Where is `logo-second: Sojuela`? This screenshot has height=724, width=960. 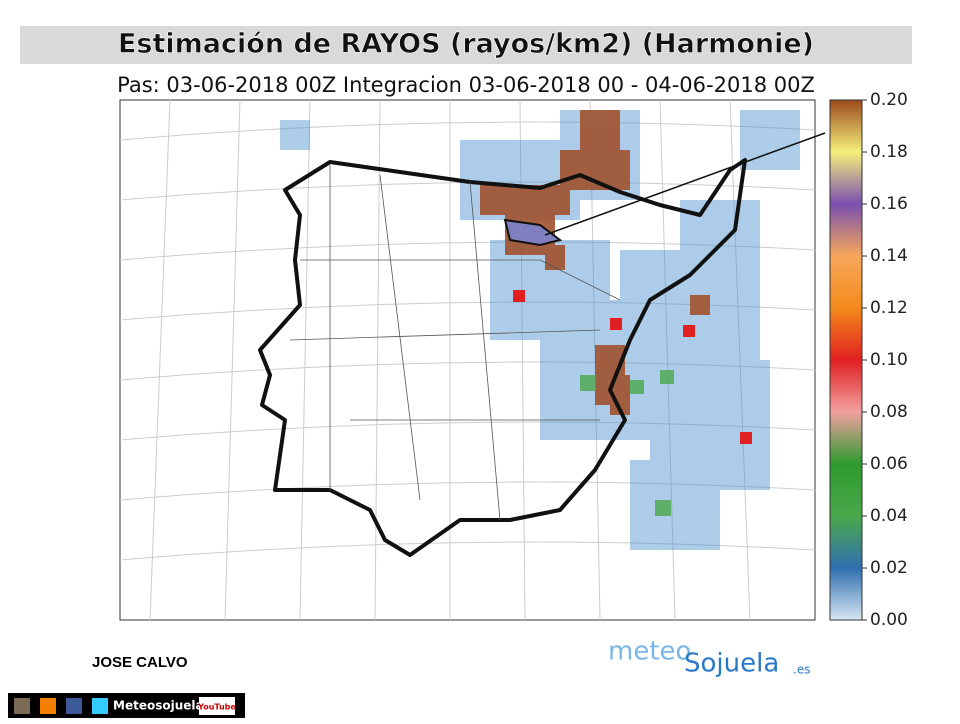
logo-second: Sojuela is located at coordinates (731, 664).